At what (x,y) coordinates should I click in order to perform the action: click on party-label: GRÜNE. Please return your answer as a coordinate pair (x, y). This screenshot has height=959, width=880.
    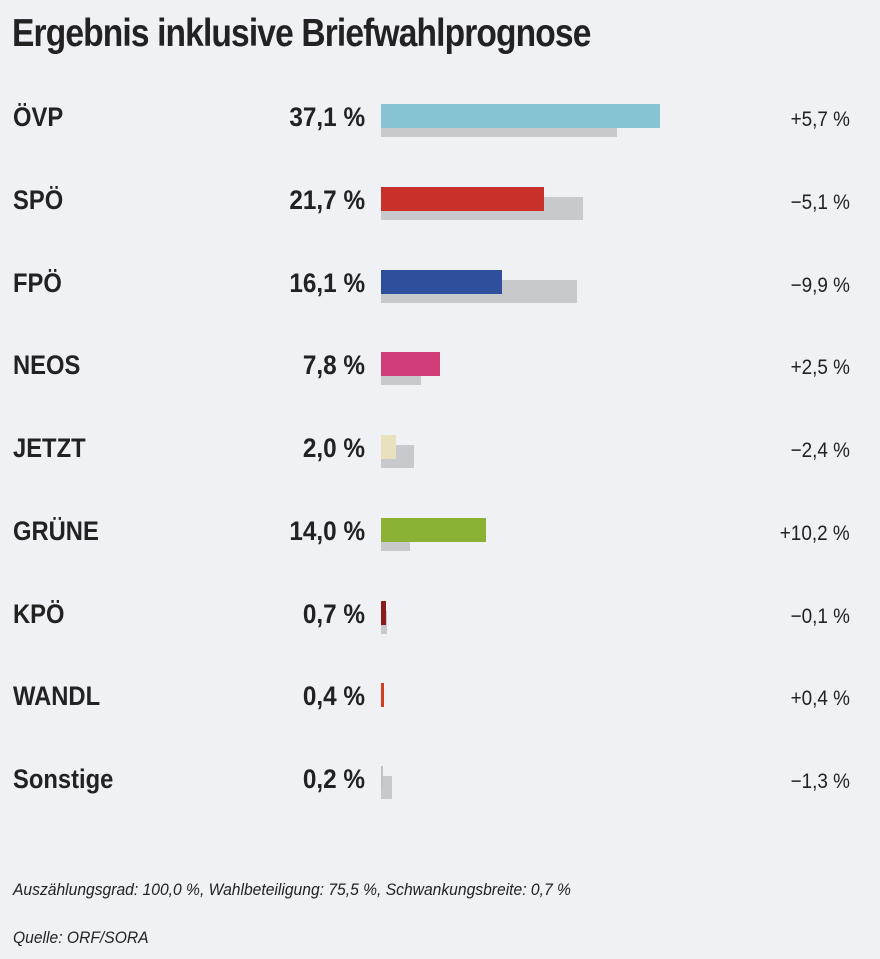
    Looking at the image, I should click on (56, 530).